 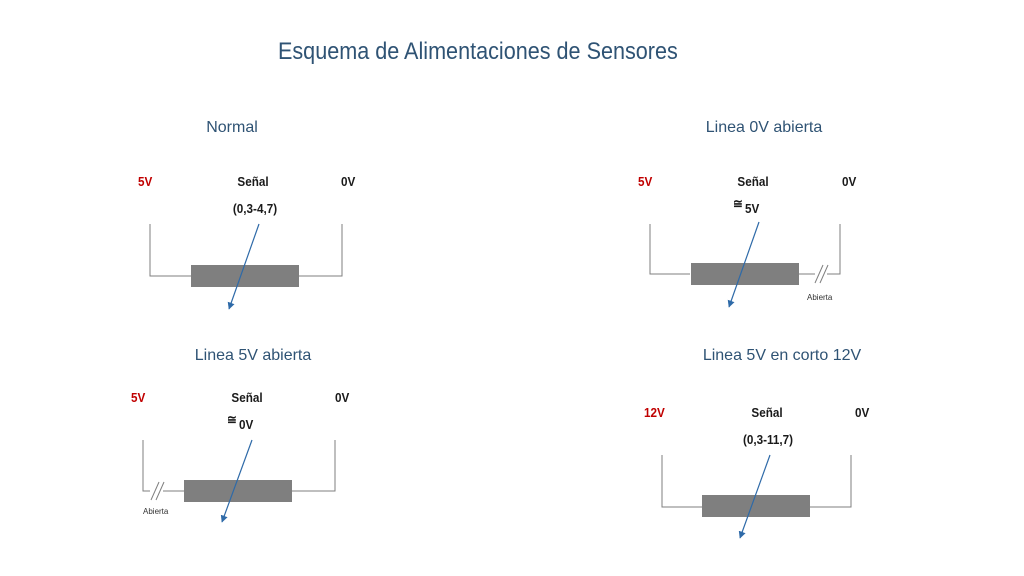 I want to click on panel-title-normal: Normal, so click(x=232, y=127).